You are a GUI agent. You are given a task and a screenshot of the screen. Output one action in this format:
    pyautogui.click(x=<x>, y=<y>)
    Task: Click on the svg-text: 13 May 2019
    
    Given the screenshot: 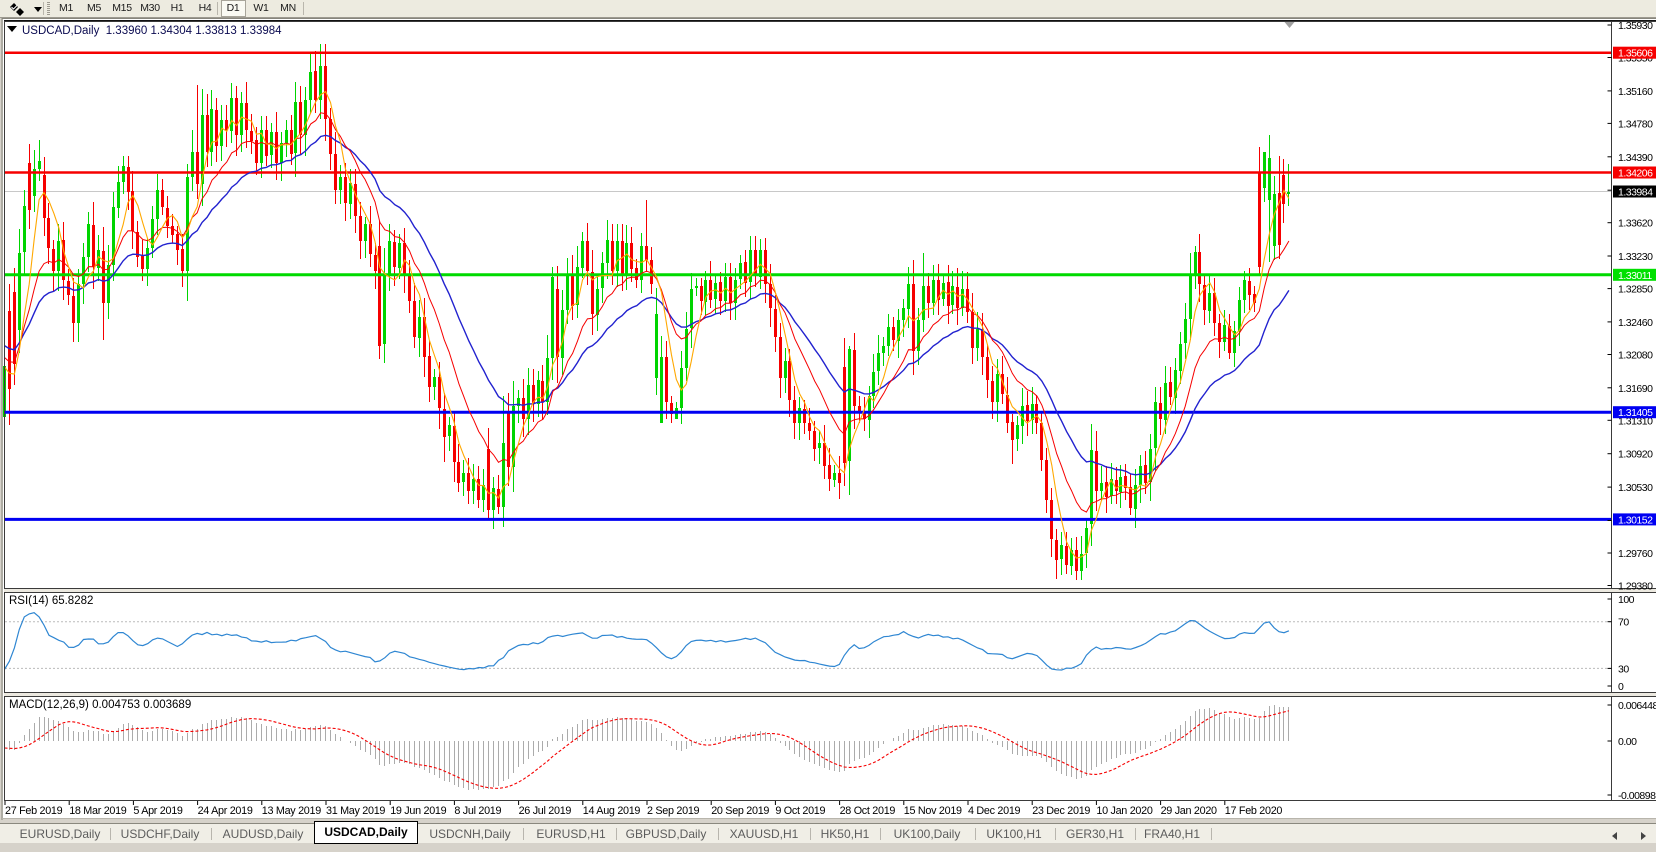 What is the action you would take?
    pyautogui.click(x=291, y=811)
    